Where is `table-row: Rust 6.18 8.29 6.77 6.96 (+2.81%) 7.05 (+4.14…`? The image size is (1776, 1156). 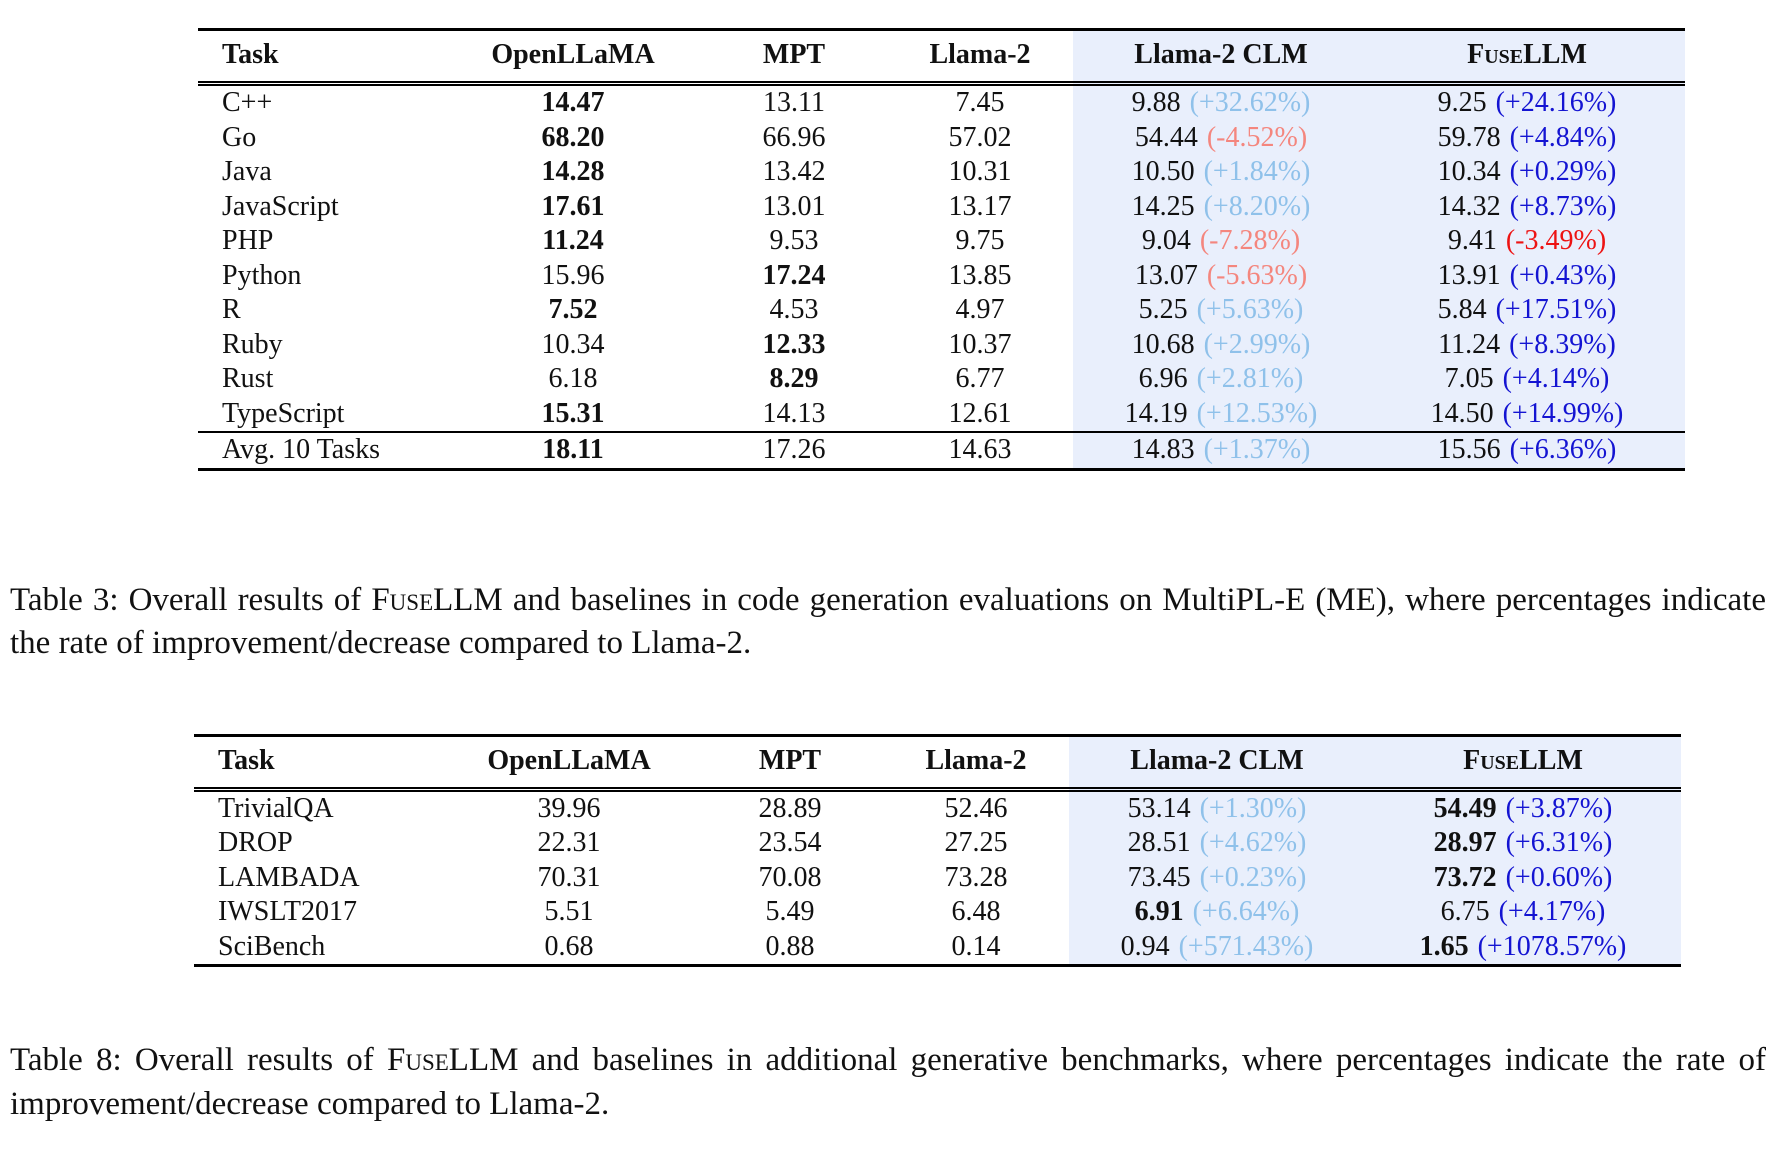
table-row: Rust 6.18 8.29 6.77 6.96 (+2.81%) 7.05 (+4.14… is located at coordinates (941, 379).